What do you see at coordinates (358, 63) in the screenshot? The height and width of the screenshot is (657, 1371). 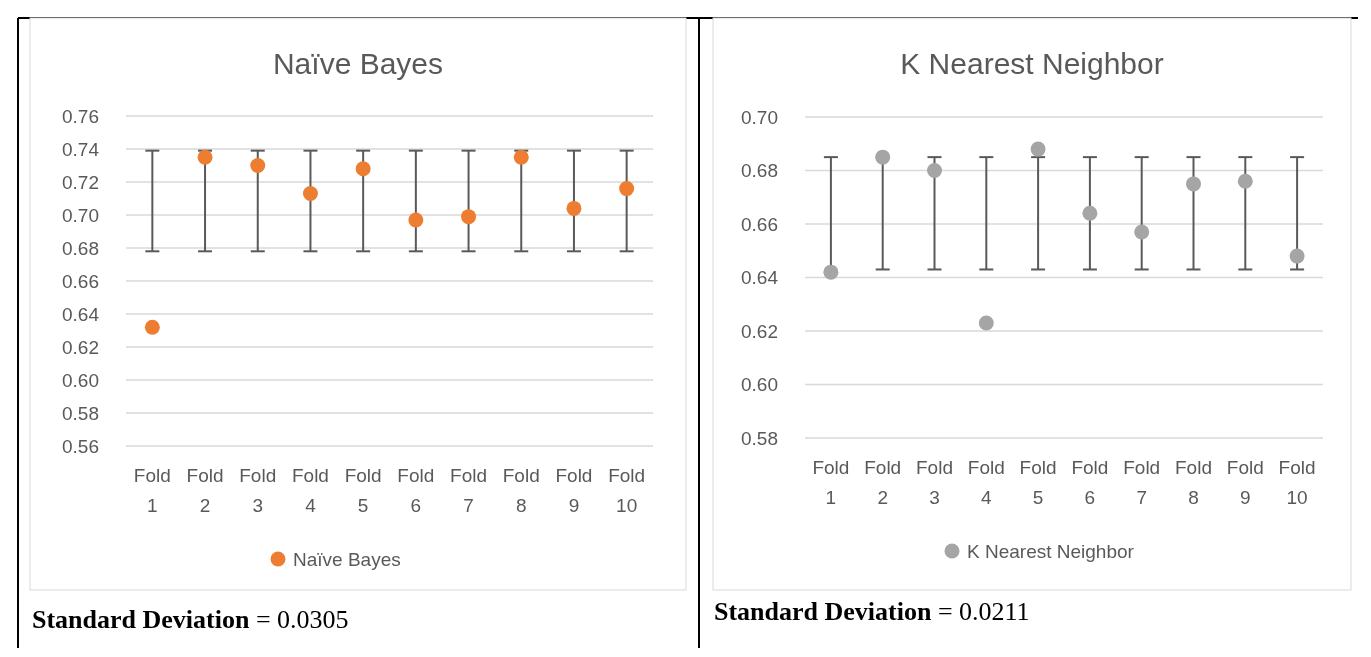 I see `chart-title: Naïve Bayes` at bounding box center [358, 63].